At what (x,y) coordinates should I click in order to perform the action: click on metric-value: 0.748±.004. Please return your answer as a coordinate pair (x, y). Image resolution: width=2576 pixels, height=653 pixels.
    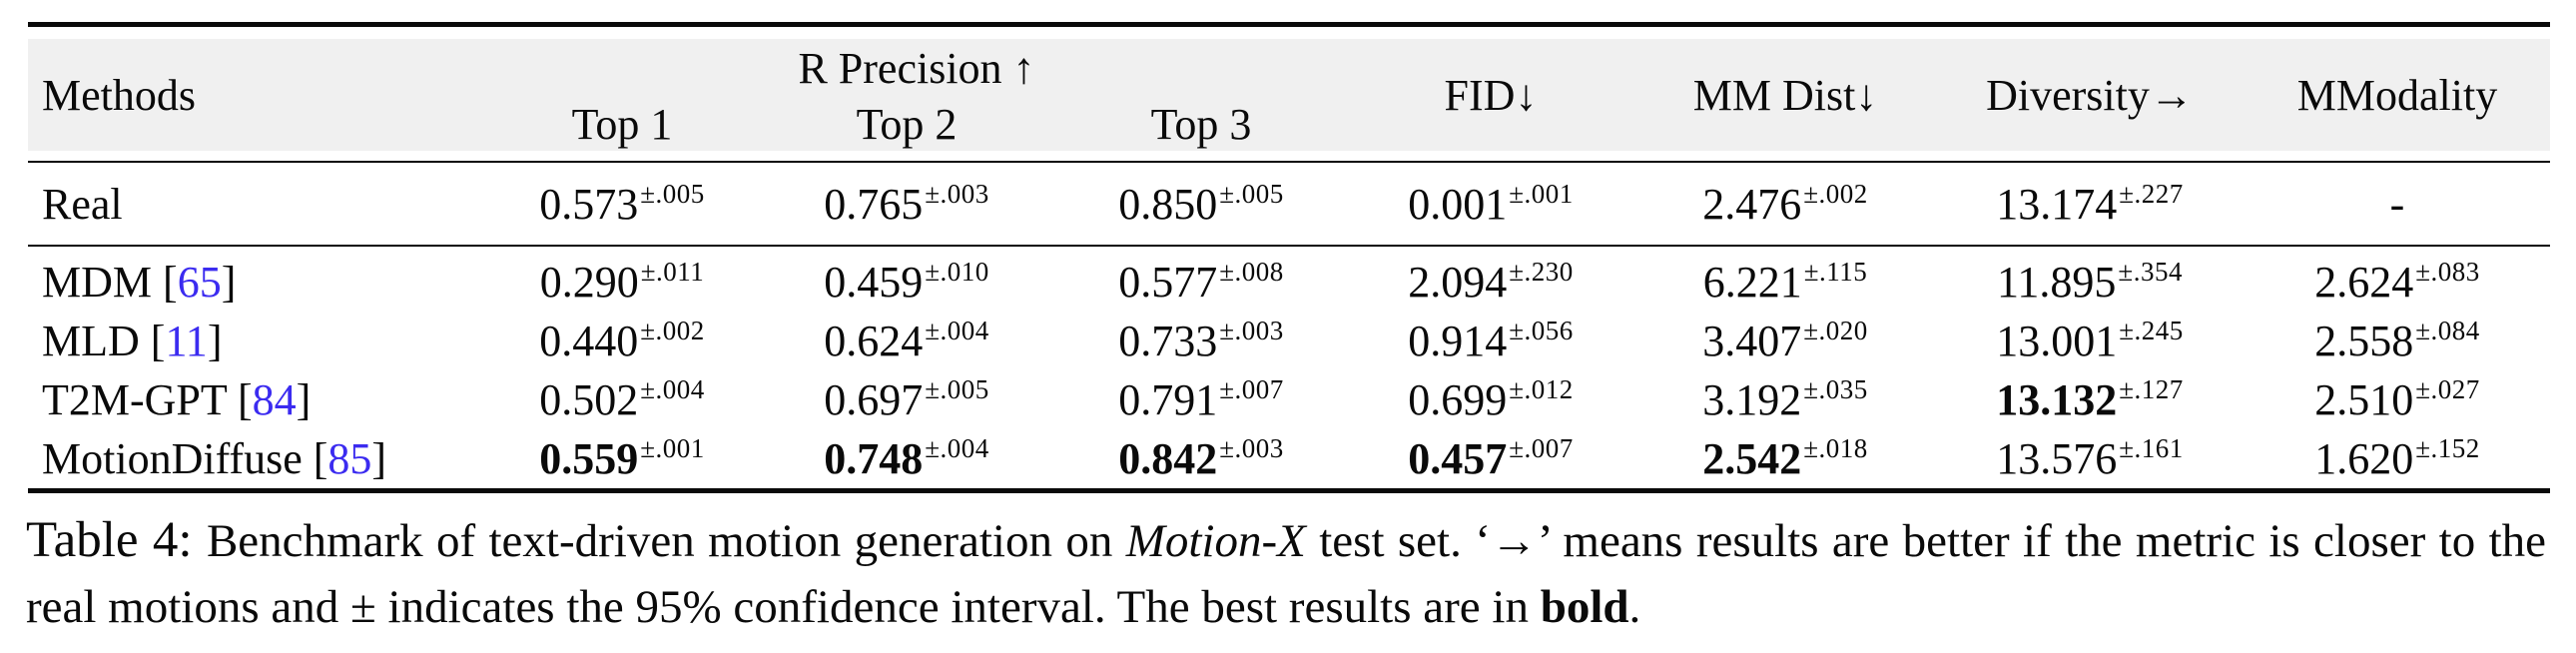
    Looking at the image, I should click on (906, 460).